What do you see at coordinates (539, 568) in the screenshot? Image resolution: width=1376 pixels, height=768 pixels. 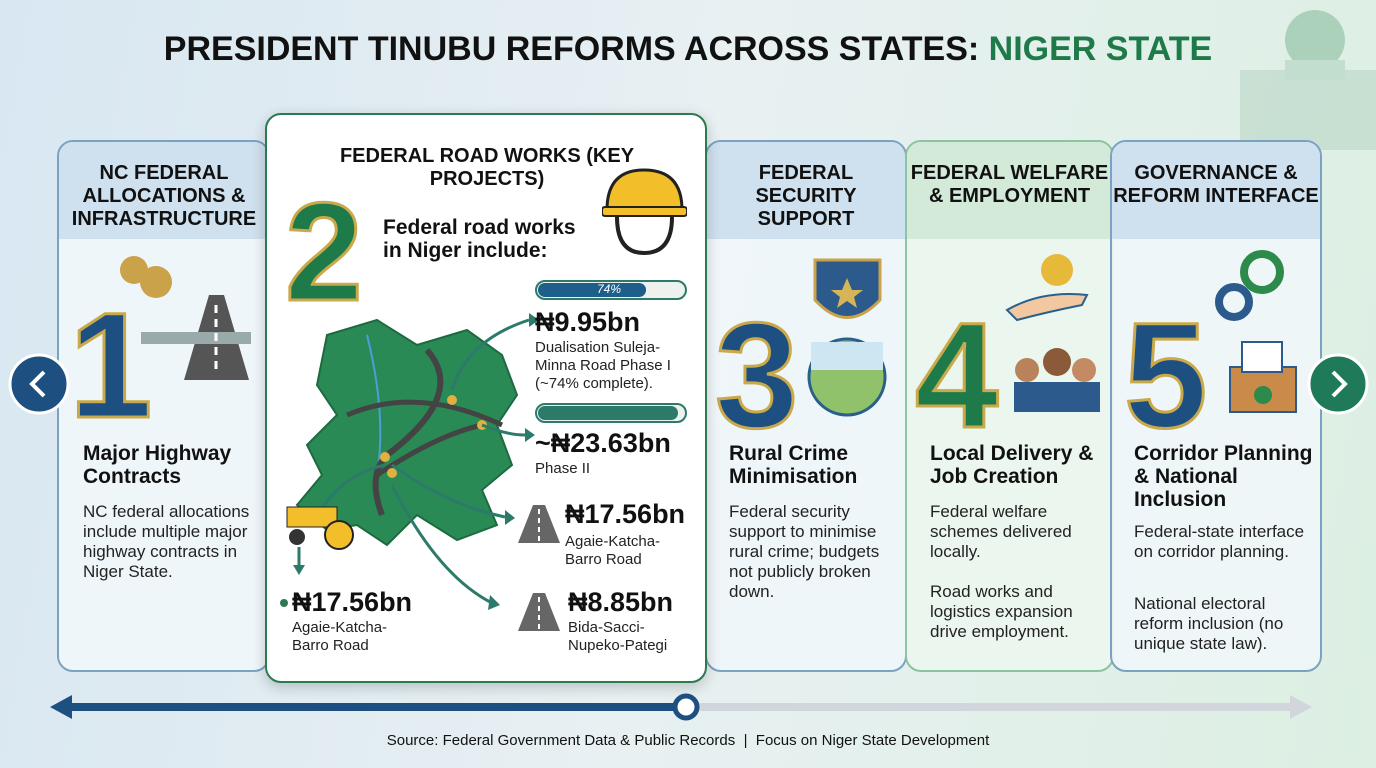 I see `road-icons` at bounding box center [539, 568].